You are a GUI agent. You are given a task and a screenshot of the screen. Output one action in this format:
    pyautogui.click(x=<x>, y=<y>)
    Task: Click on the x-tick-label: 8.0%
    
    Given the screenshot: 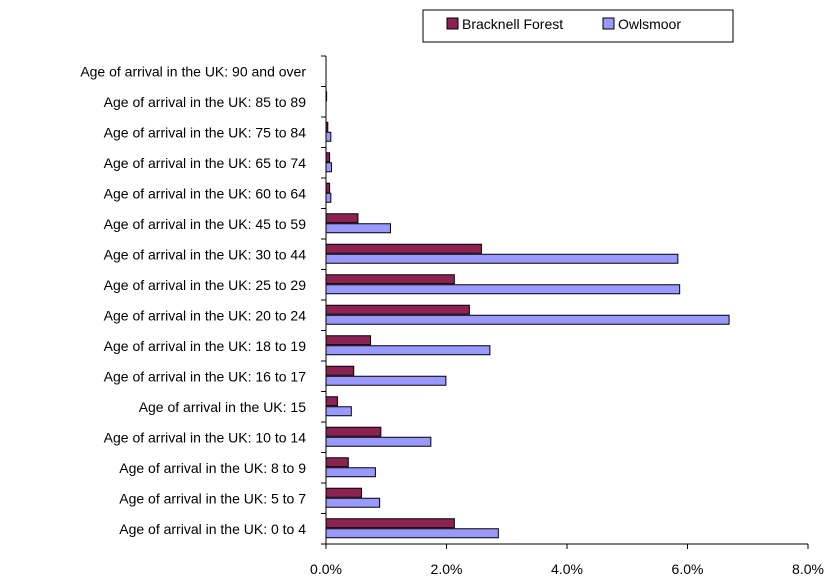 What is the action you would take?
    pyautogui.click(x=808, y=569)
    